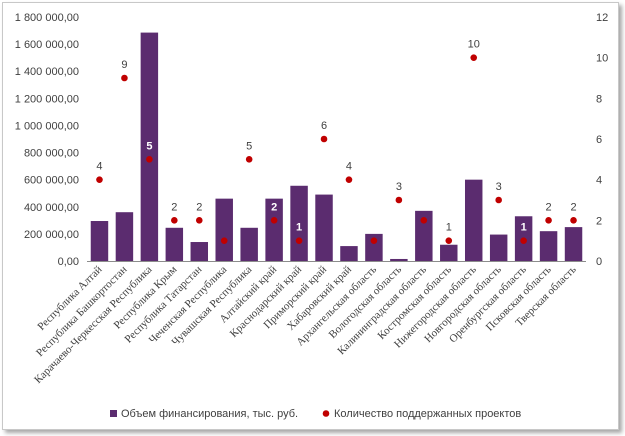 This screenshot has height=436, width=625. Describe the element at coordinates (474, 45) in the screenshot. I see `point-data-label: 10` at that location.